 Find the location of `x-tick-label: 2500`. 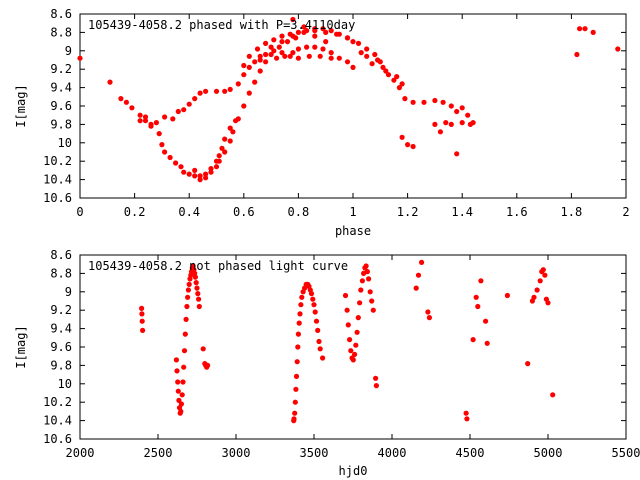

x-tick-label: 2500 is located at coordinates (158, 453).